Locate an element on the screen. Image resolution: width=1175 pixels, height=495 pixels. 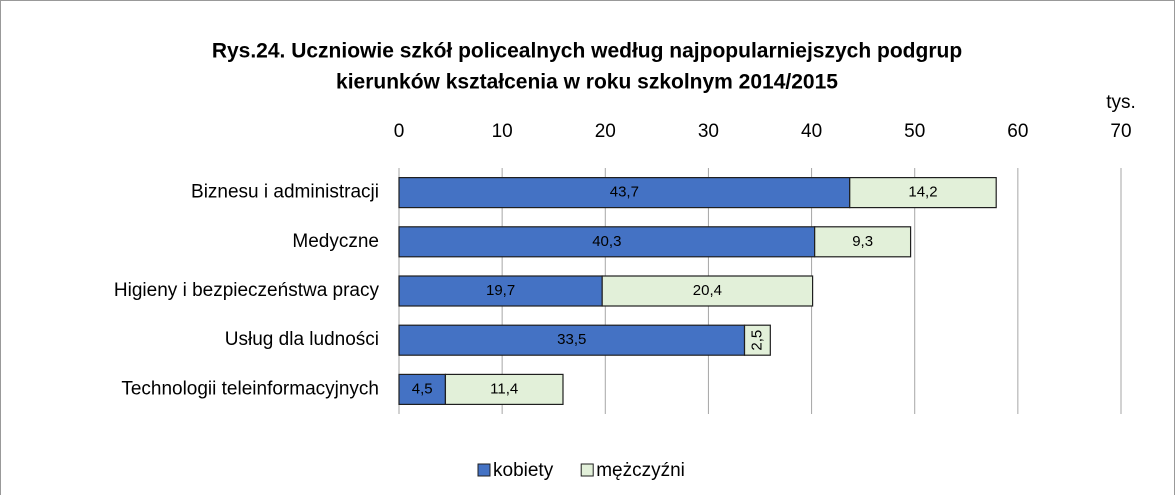
x-tick-label: 70 is located at coordinates (1120, 131).